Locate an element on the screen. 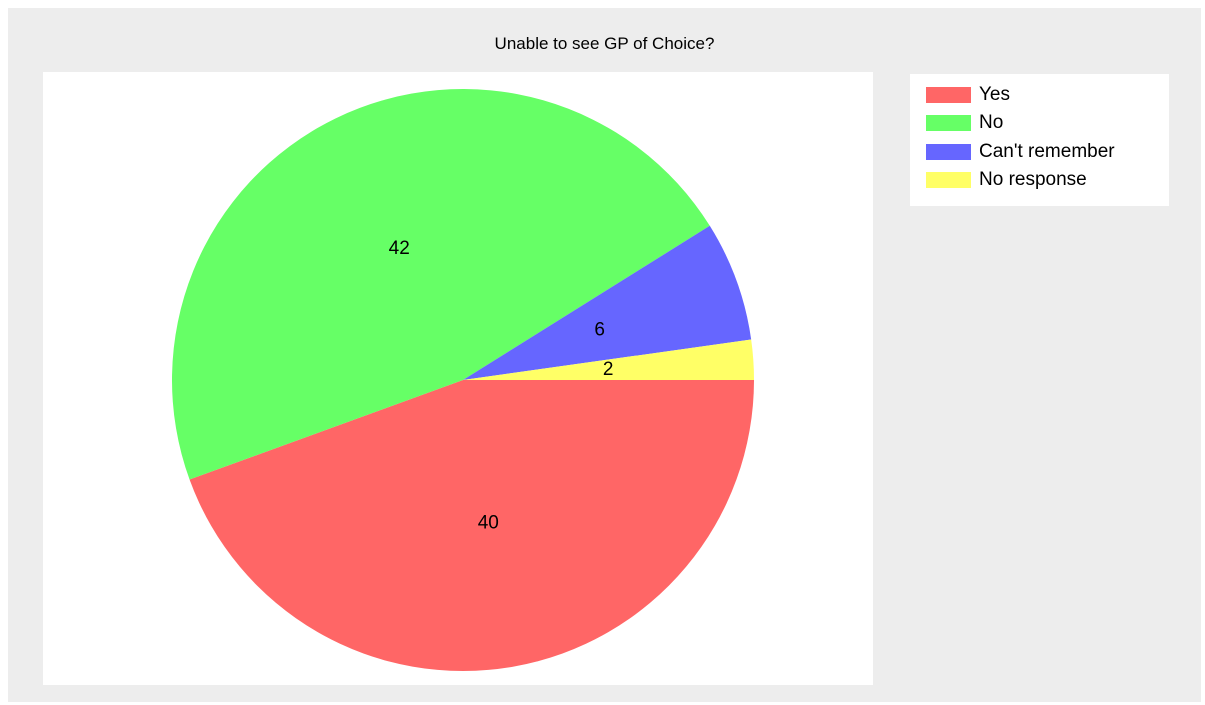 This screenshot has width=1205, height=705. chart-title: Unable to see GP of Choice? is located at coordinates (604, 43).